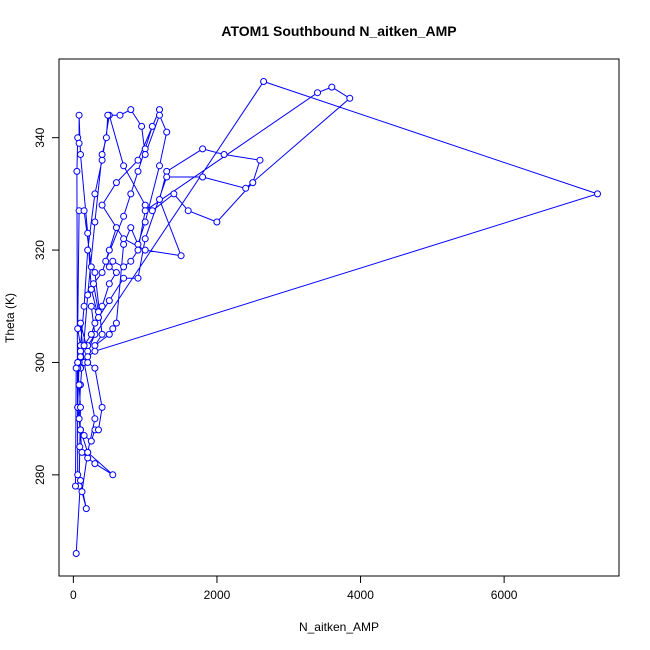  Describe the element at coordinates (294, 588) in the screenshot. I see `x-axis: 0 2000 4000 6000` at that location.